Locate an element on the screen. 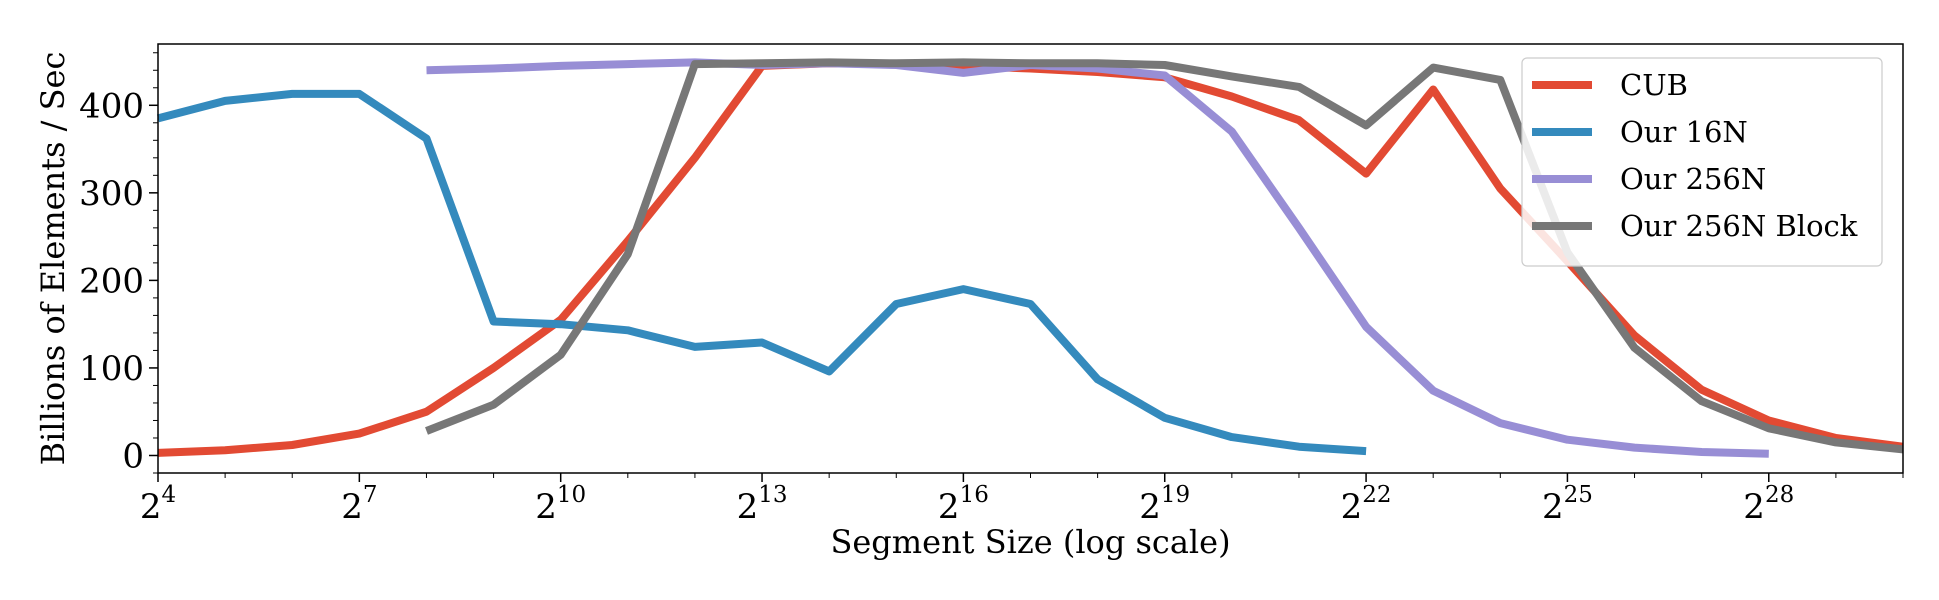  y-tick-label: 200 is located at coordinates (111, 281).